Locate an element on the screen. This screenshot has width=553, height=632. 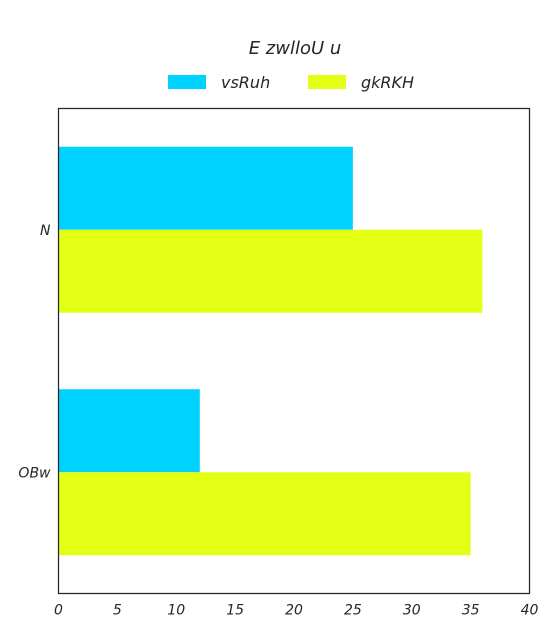
legend-label-gkRKH: gkRKH is located at coordinates (387, 82).